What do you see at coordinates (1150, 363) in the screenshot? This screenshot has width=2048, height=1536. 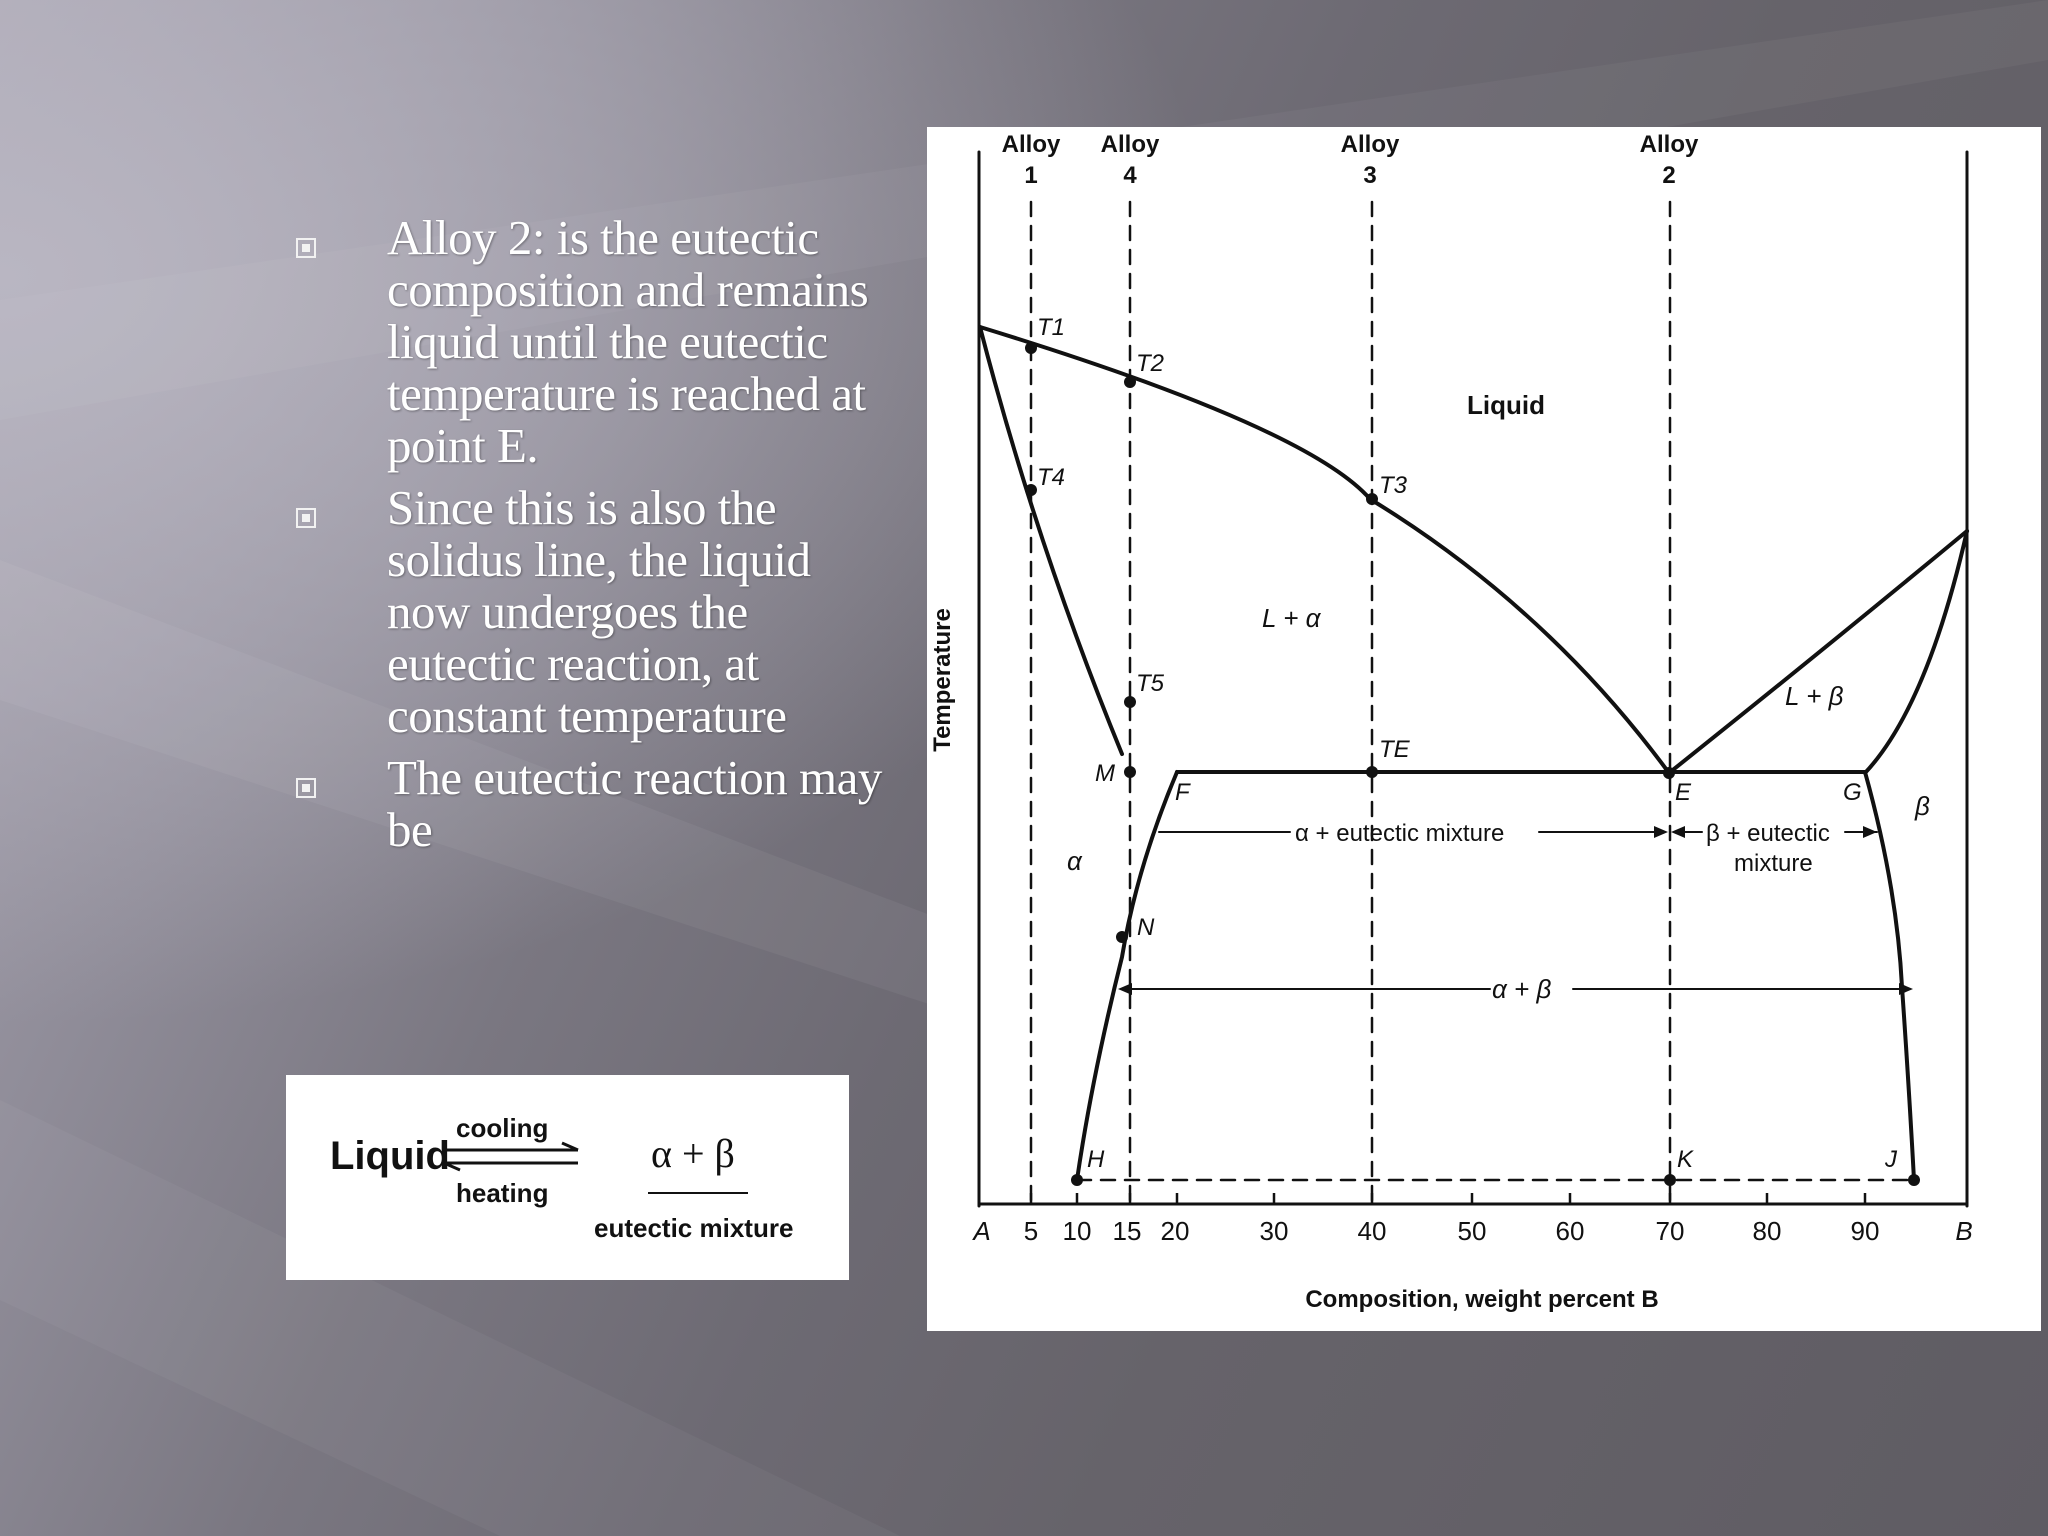 I see `label-T2: T2` at bounding box center [1150, 363].